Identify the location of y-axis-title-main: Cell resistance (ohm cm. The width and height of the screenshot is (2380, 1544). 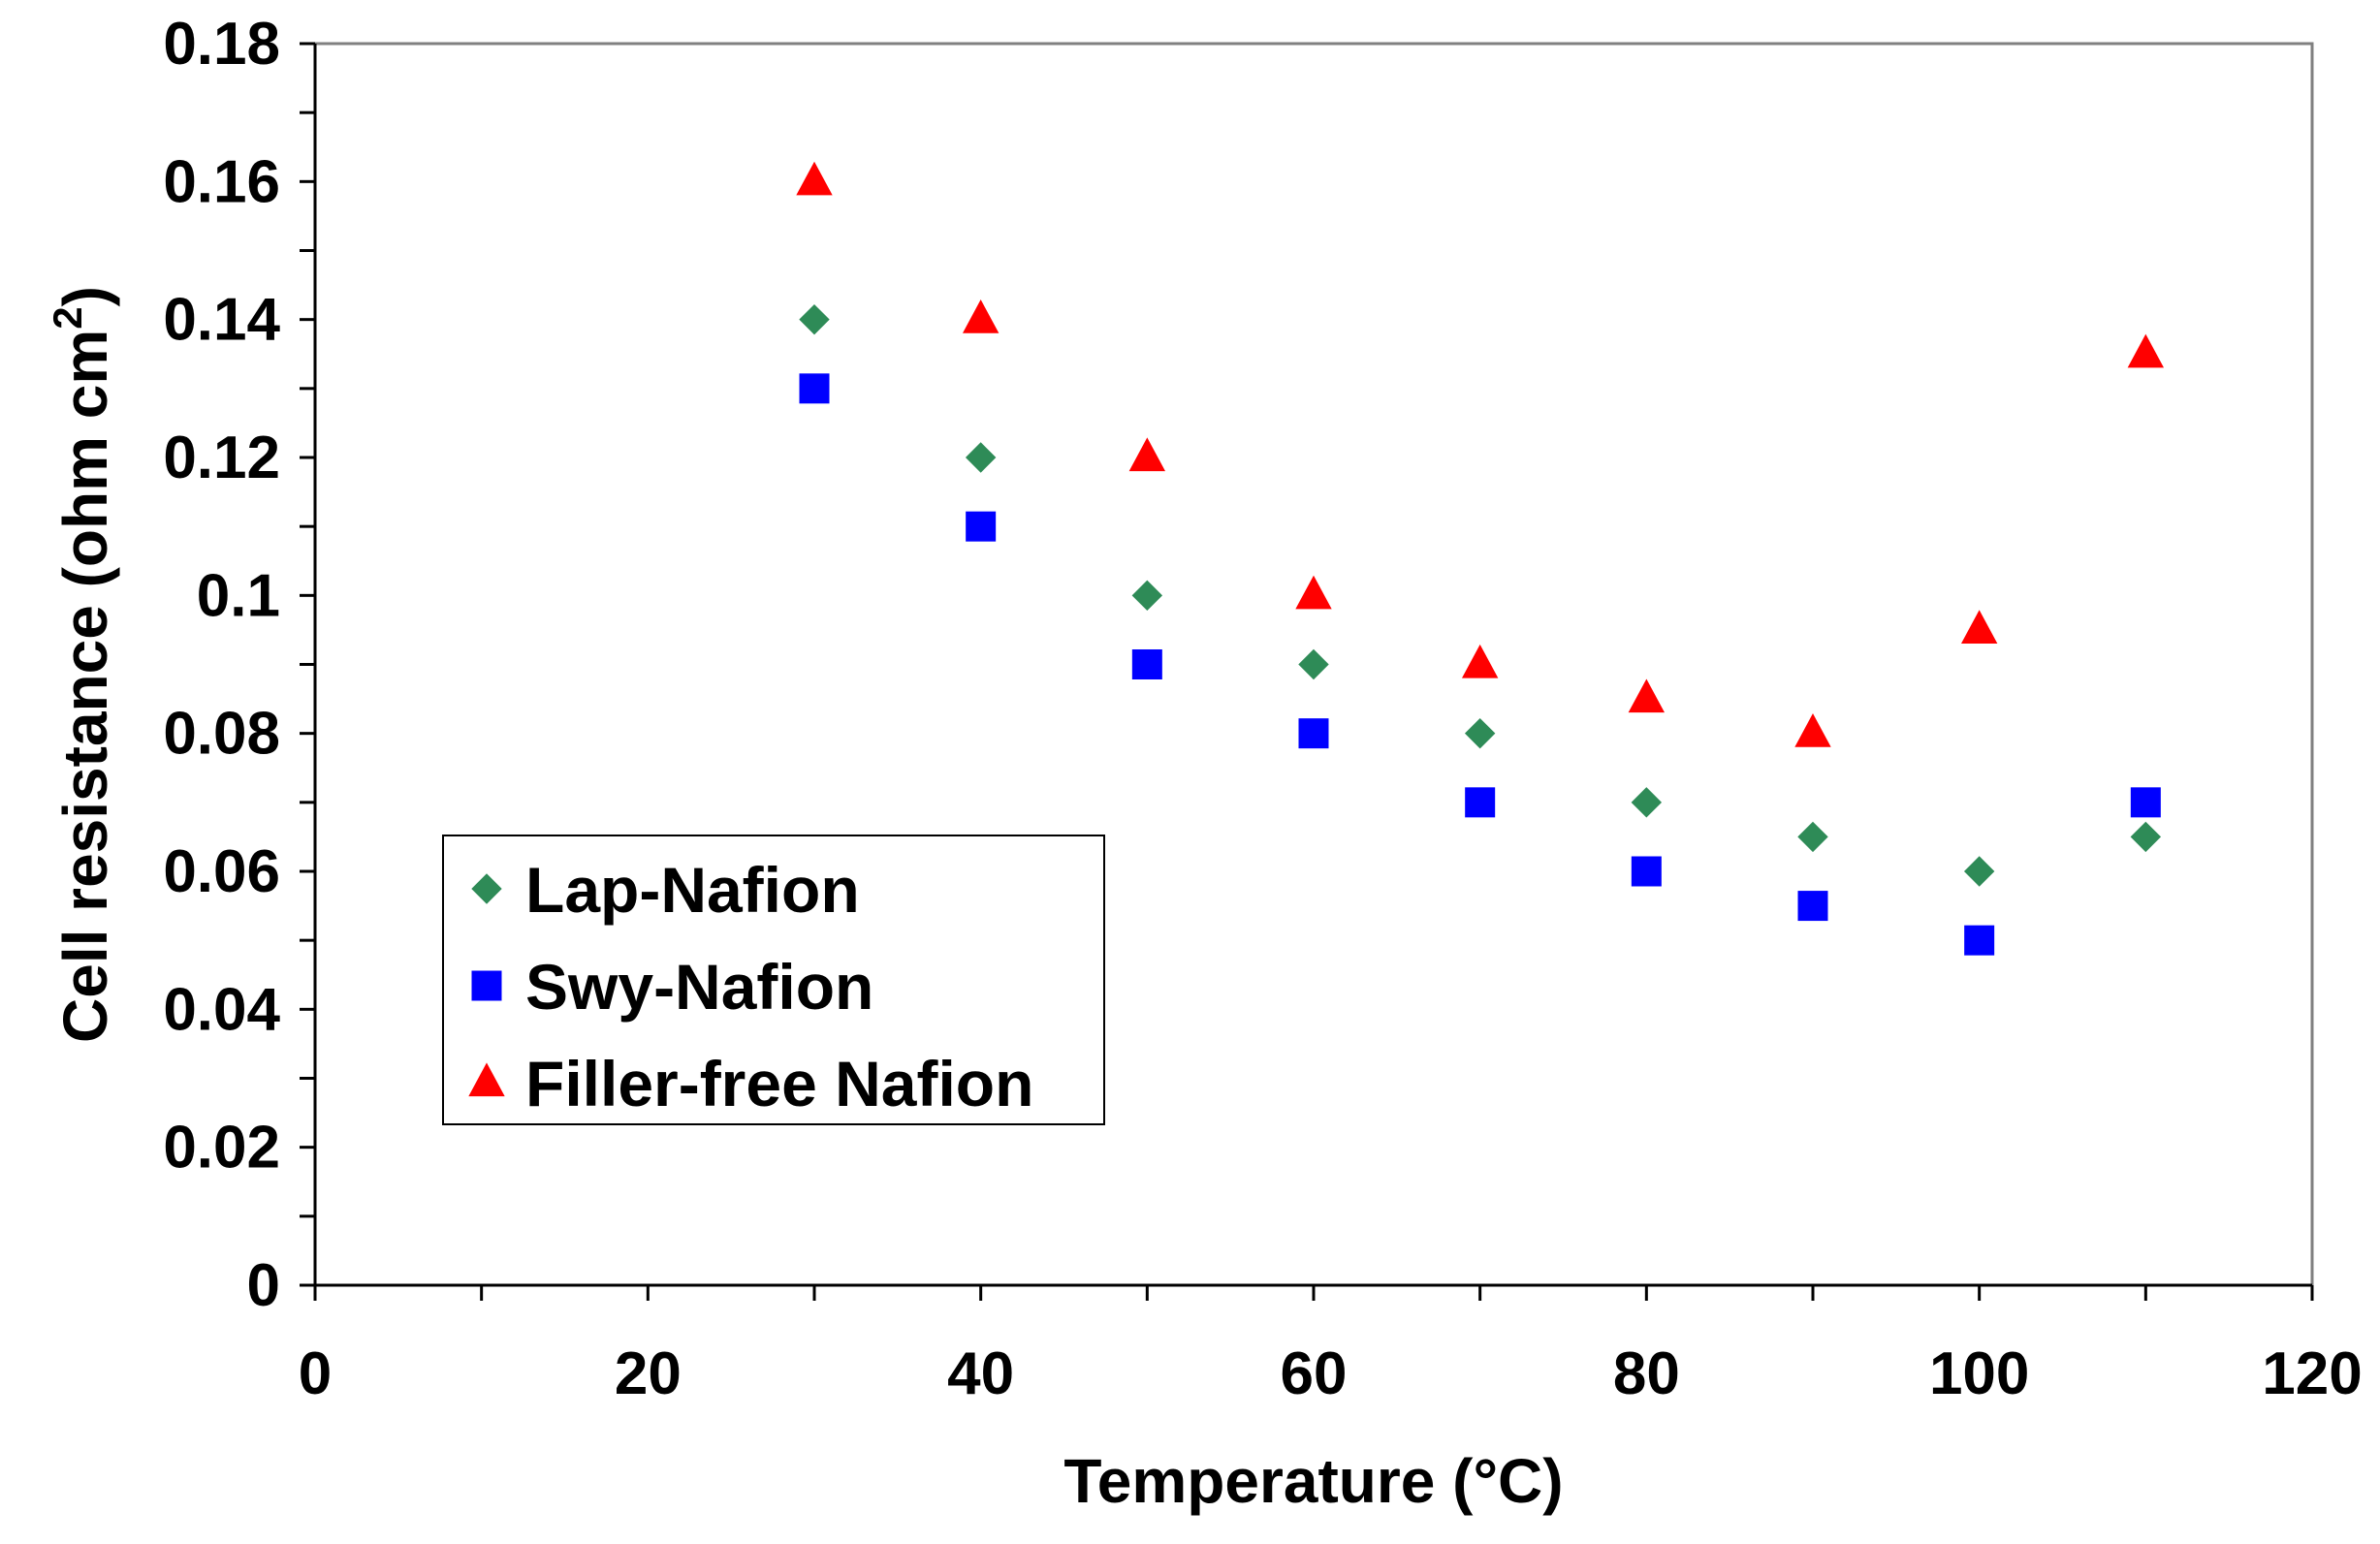
(85, 686).